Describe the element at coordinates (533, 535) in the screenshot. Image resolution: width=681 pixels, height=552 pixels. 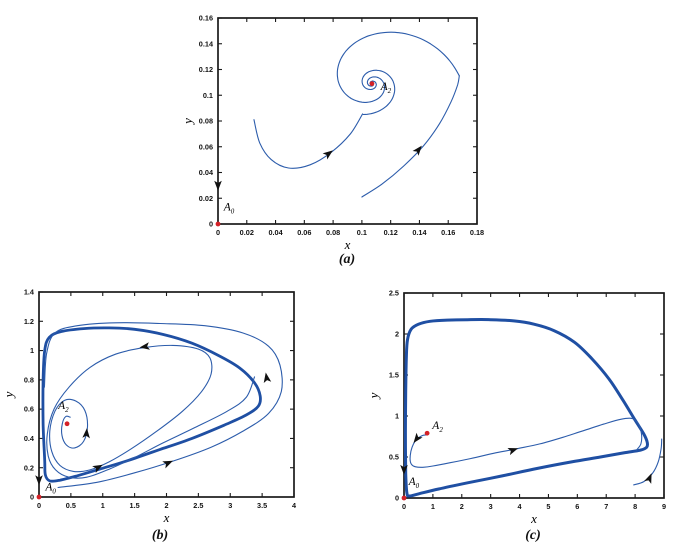
I see `caption-c: (c)` at that location.